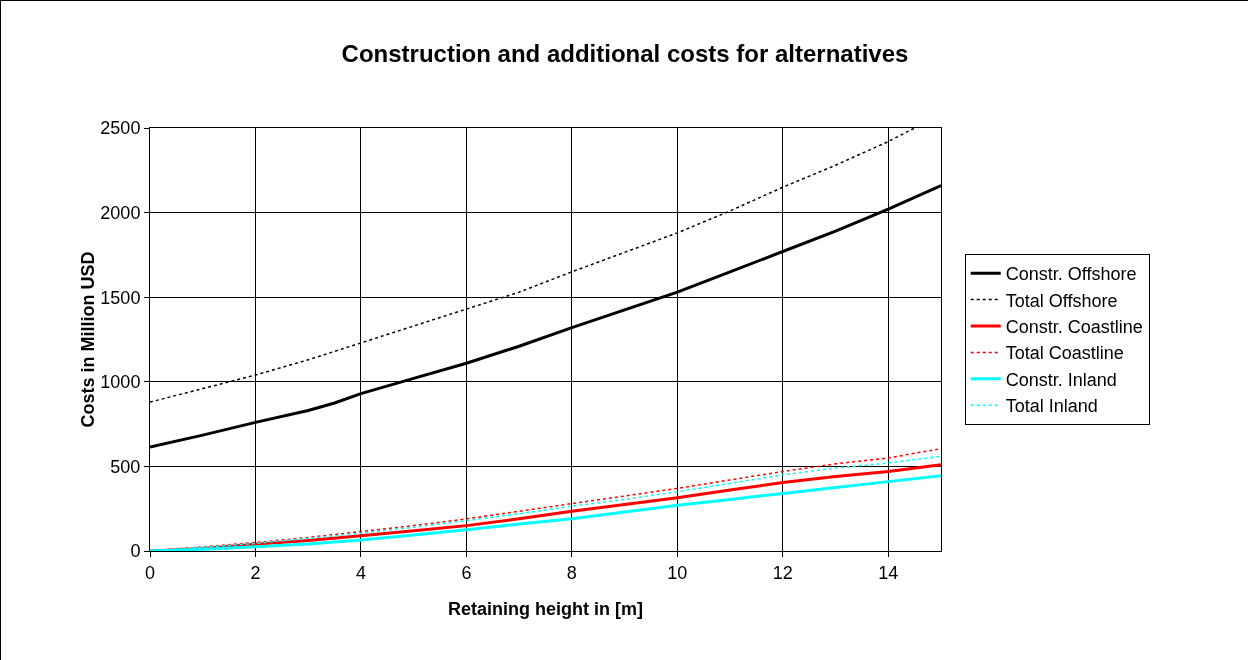 This screenshot has height=660, width=1248. What do you see at coordinates (782, 572) in the screenshot?
I see `x-tick-label: 12` at bounding box center [782, 572].